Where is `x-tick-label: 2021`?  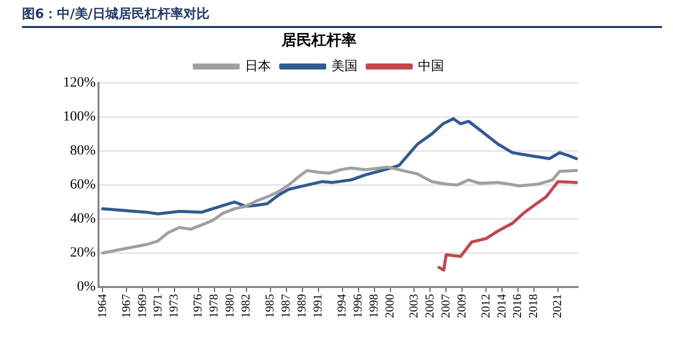 x-tick-label: 2021 is located at coordinates (557, 306).